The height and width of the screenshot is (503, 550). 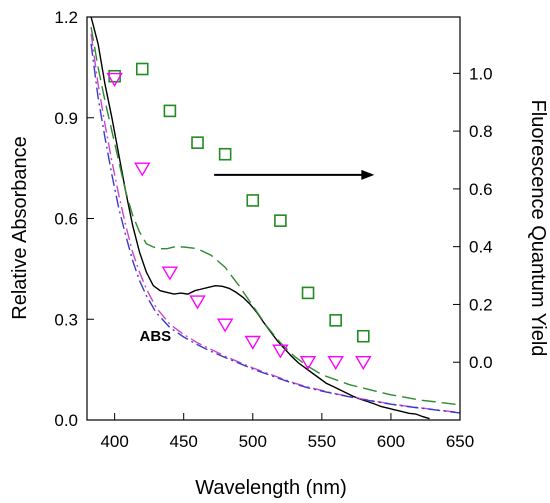 What do you see at coordinates (66, 420) in the screenshot?
I see `y-left-tick-label: 0.0` at bounding box center [66, 420].